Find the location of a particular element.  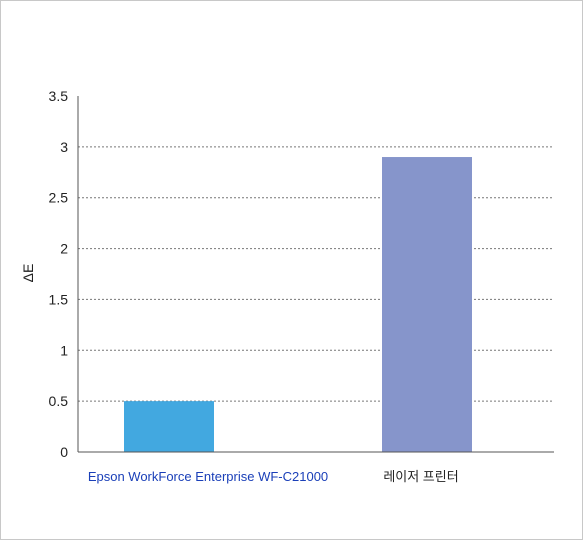

y-tick-labels: 0 0.5 1 1.5 2 2.5 3 3.5 is located at coordinates (59, 274).